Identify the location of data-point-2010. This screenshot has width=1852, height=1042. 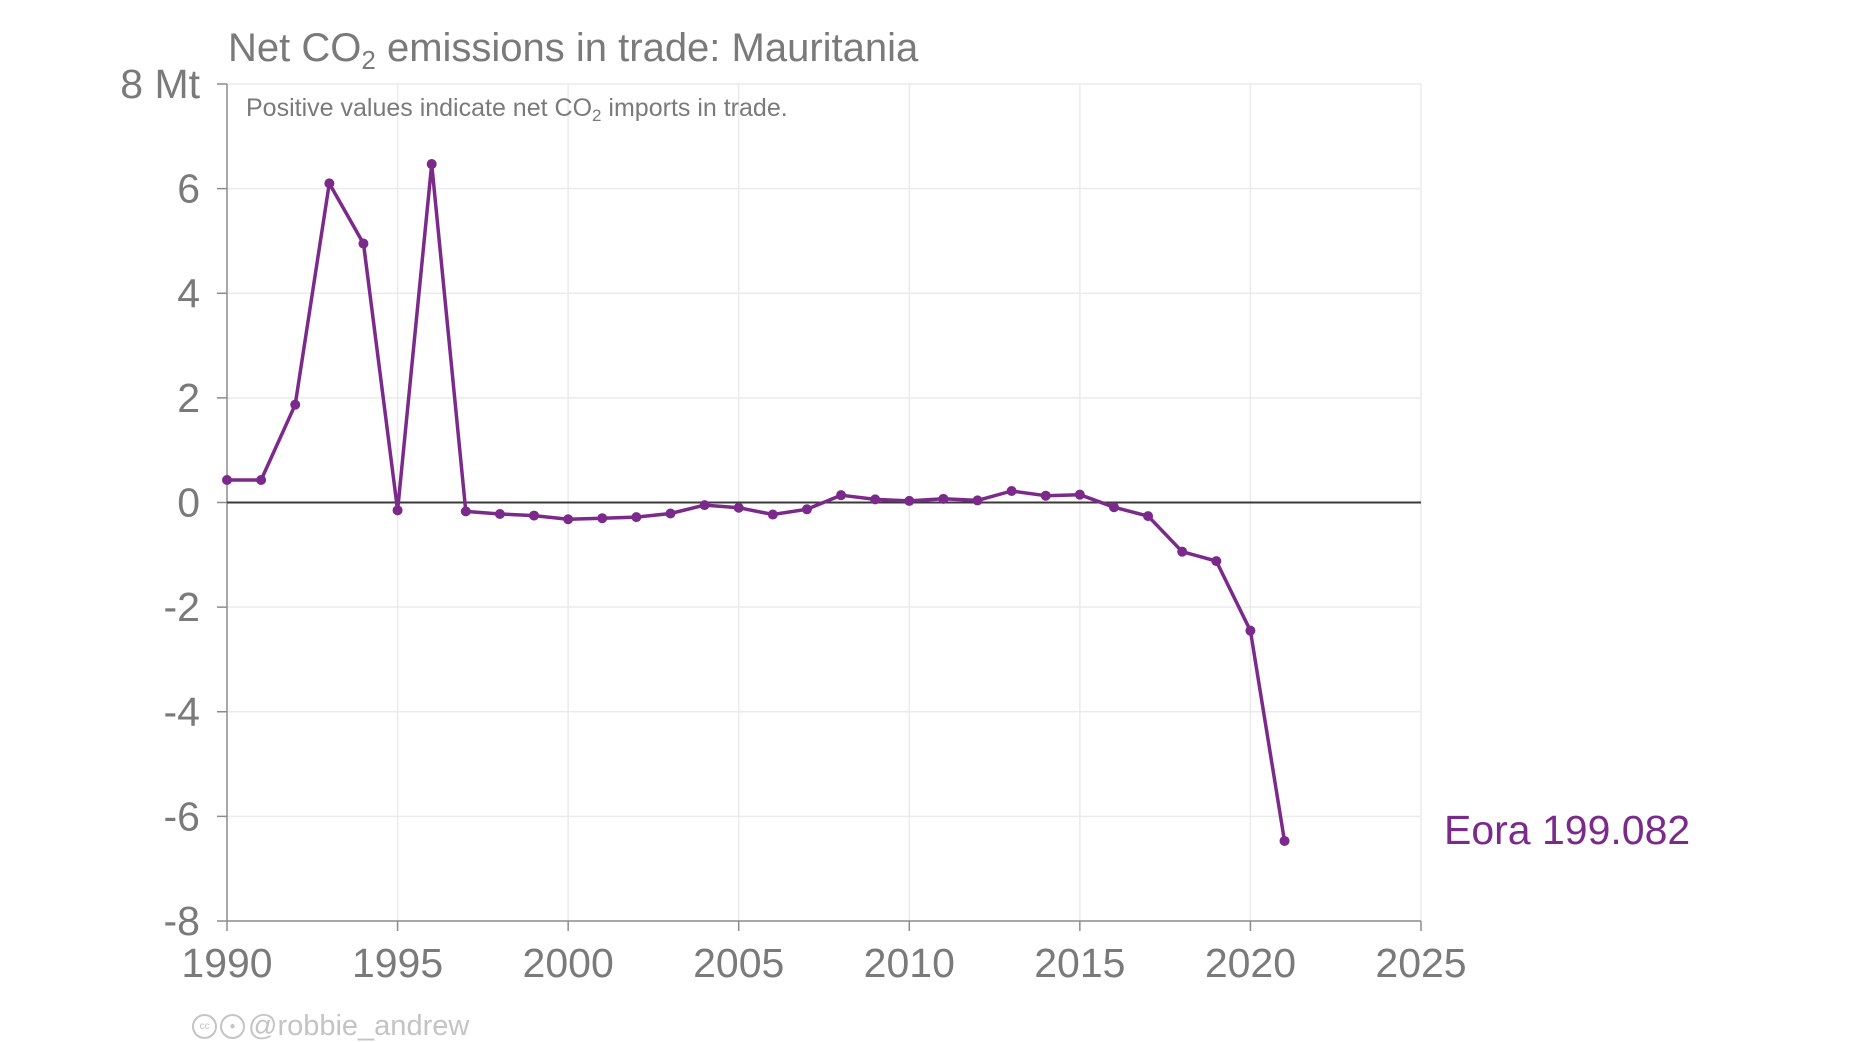
(909, 500).